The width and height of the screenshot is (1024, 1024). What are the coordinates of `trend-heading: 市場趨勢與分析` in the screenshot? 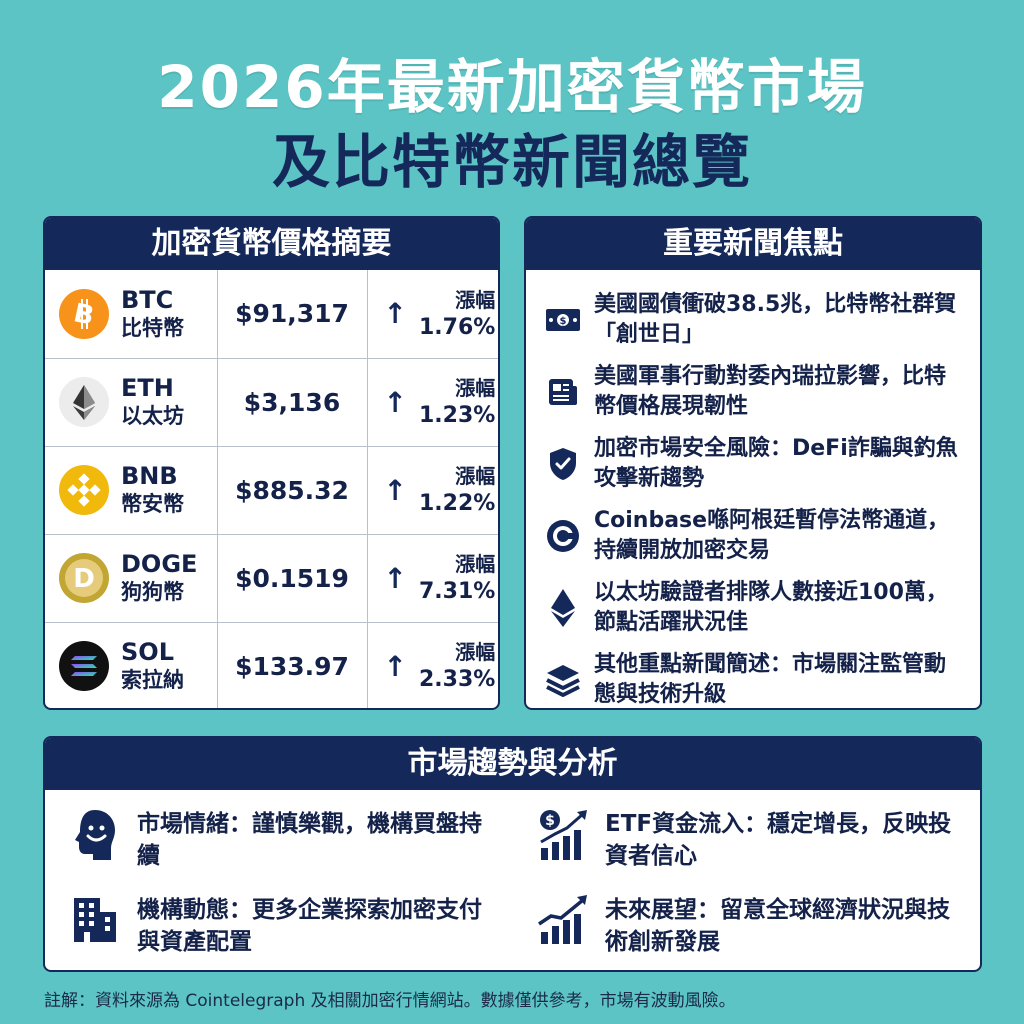 It's located at (512, 764).